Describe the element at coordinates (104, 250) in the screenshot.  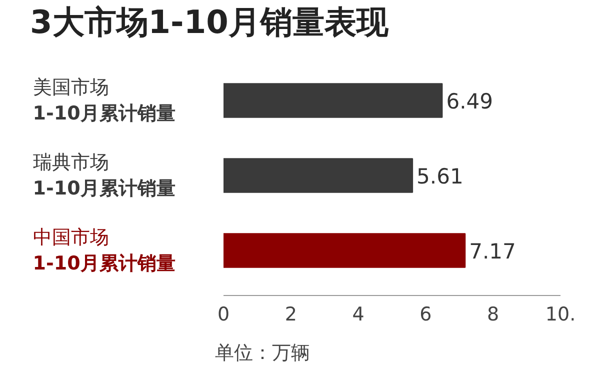
I see `y-tick-label: 中国市场 1-10月累计销量` at that location.